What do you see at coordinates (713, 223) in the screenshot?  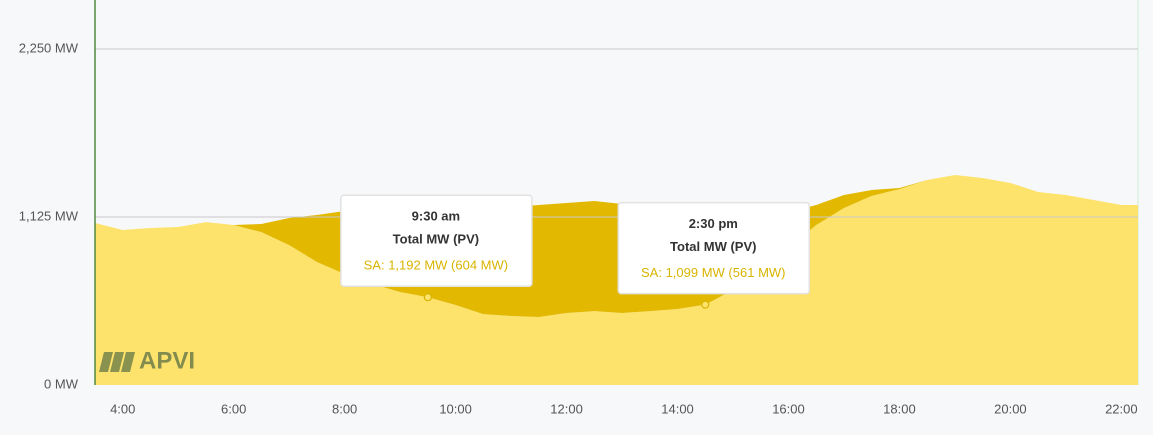 I see `tooltip-title: 2:30 pm` at bounding box center [713, 223].